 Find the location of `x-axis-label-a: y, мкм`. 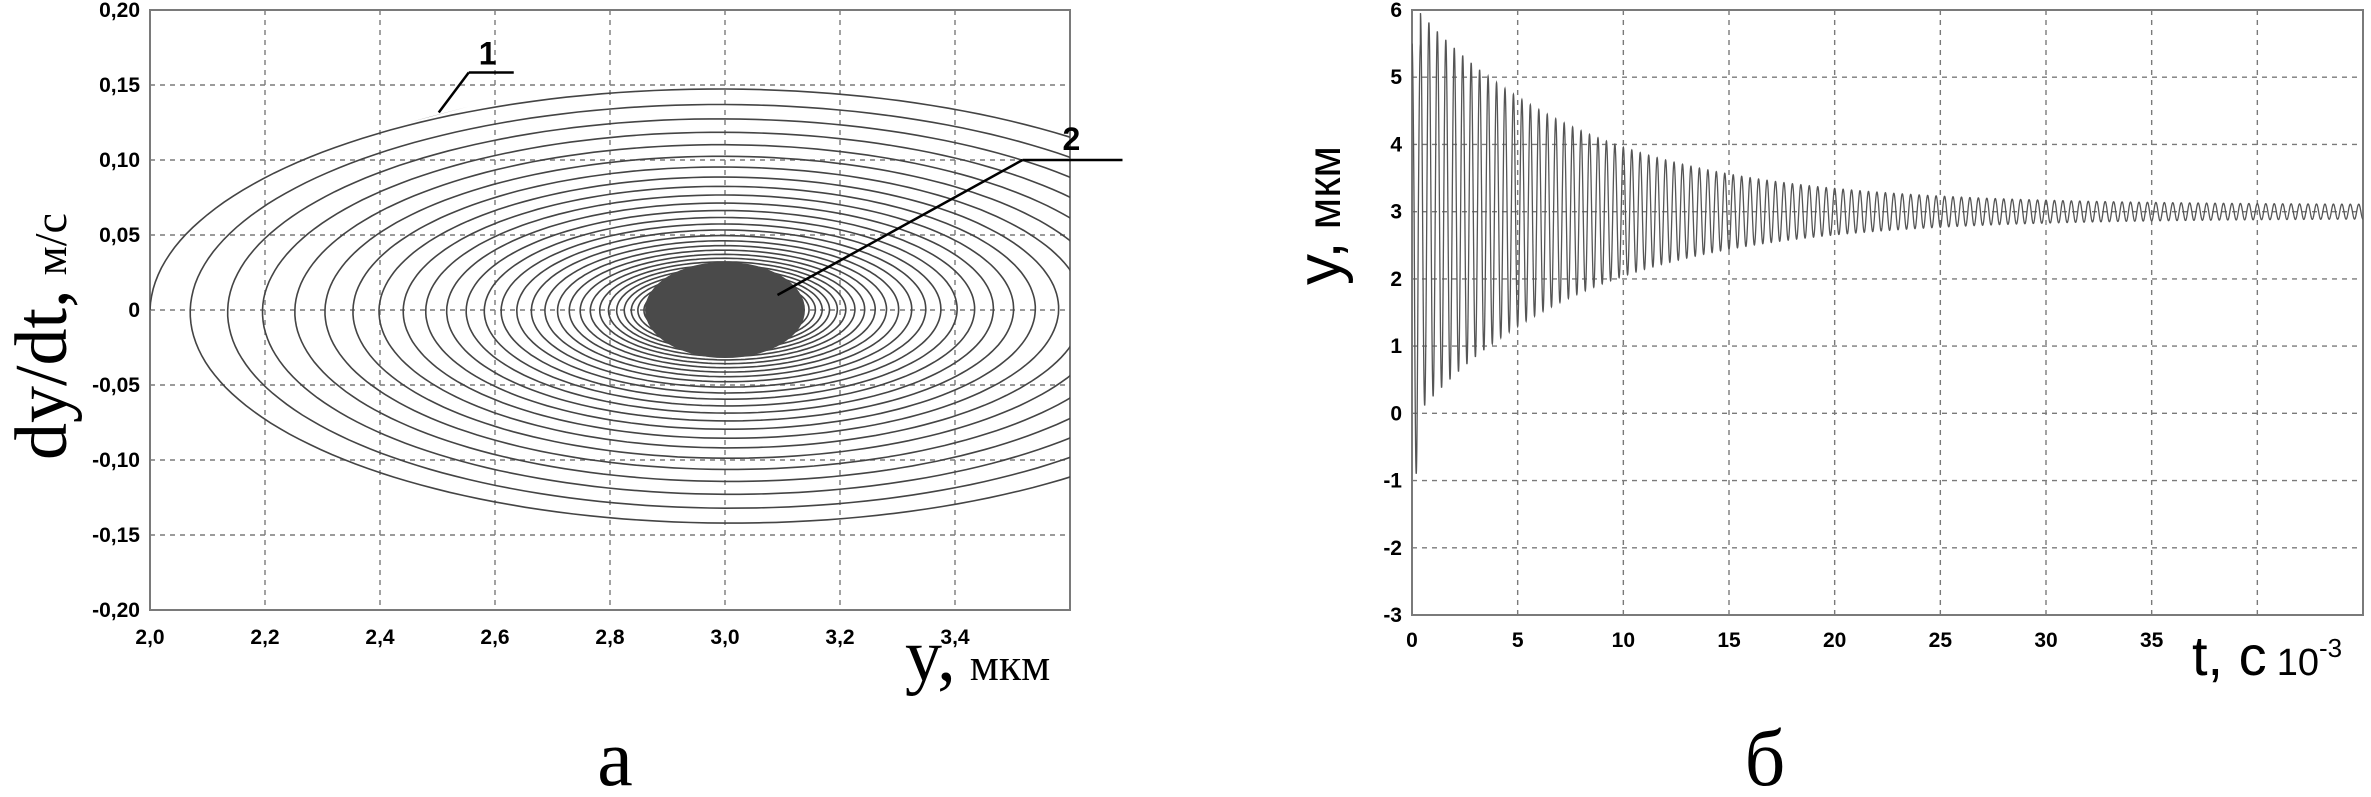

x-axis-label-a: y, мкм is located at coordinates (977, 656).